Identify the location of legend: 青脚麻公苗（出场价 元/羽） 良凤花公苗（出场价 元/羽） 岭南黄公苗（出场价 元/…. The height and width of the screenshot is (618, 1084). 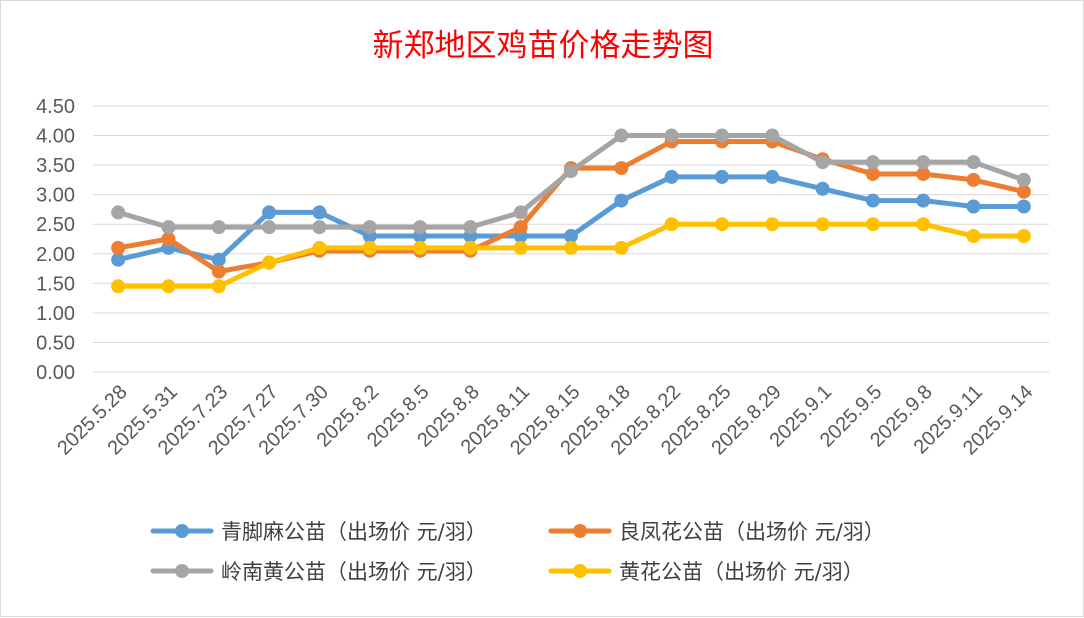
(517, 552).